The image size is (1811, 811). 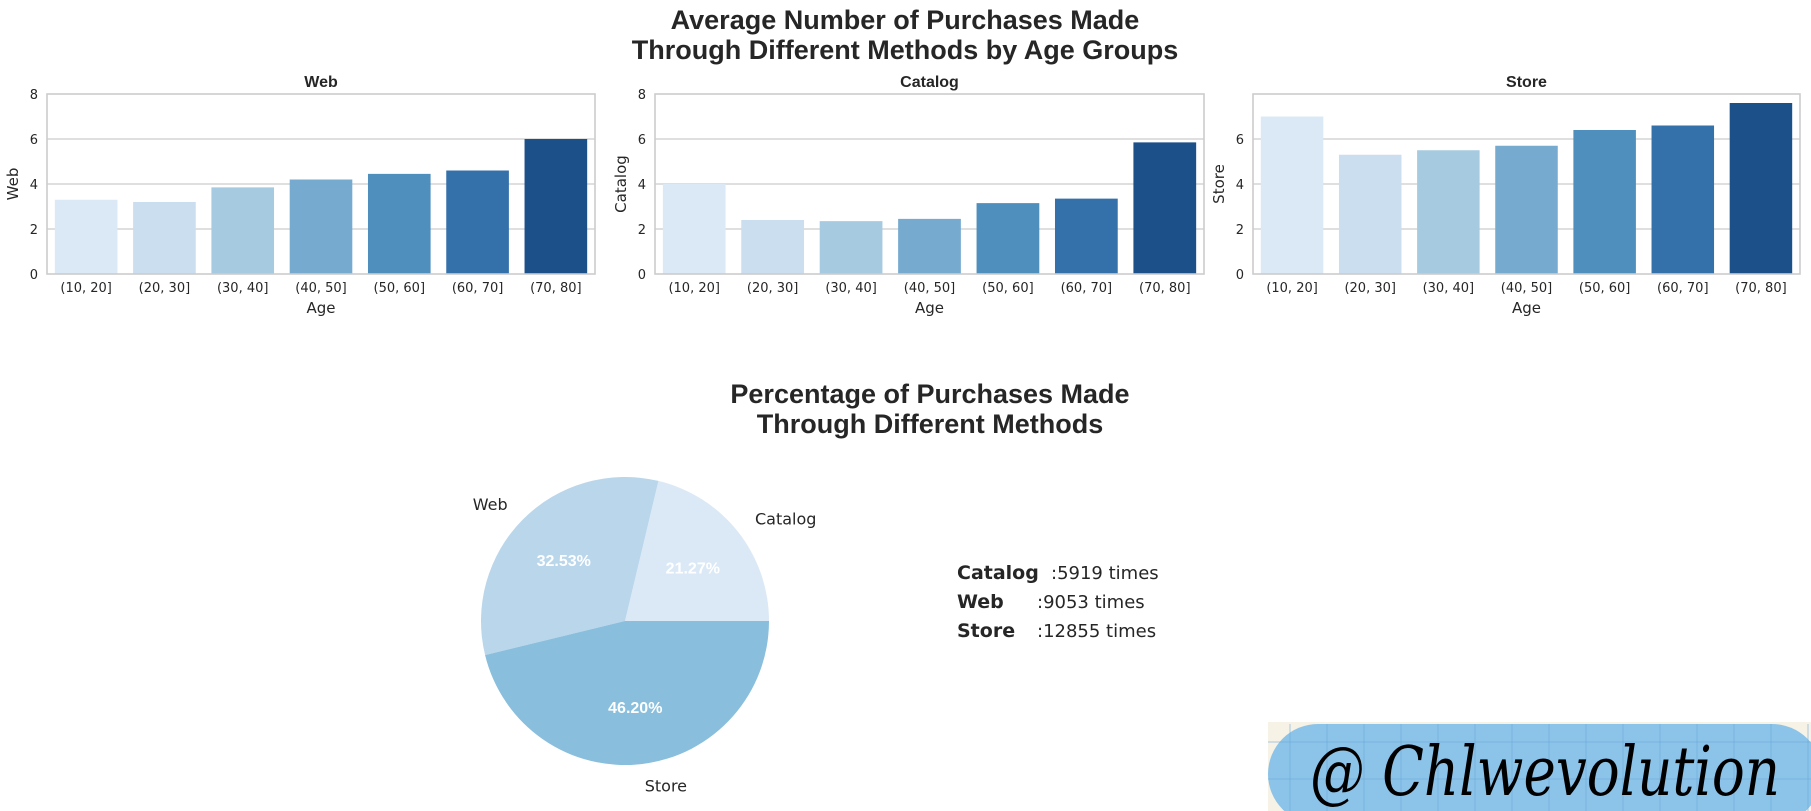 I want to click on author-watermark: @ Chlwevolution, so click(x=1539, y=766).